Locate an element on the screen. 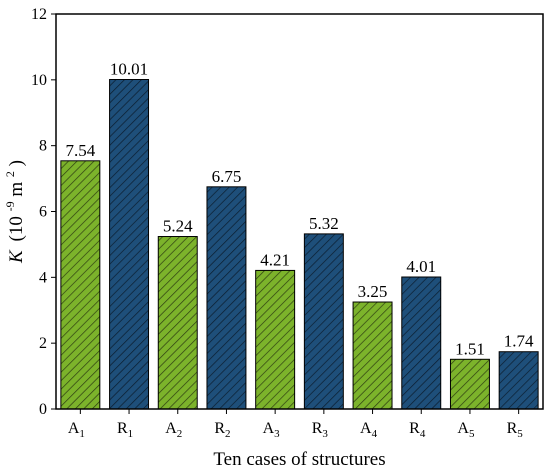 The width and height of the screenshot is (550, 474). x-tick-label-A3: A3 is located at coordinates (272, 430).